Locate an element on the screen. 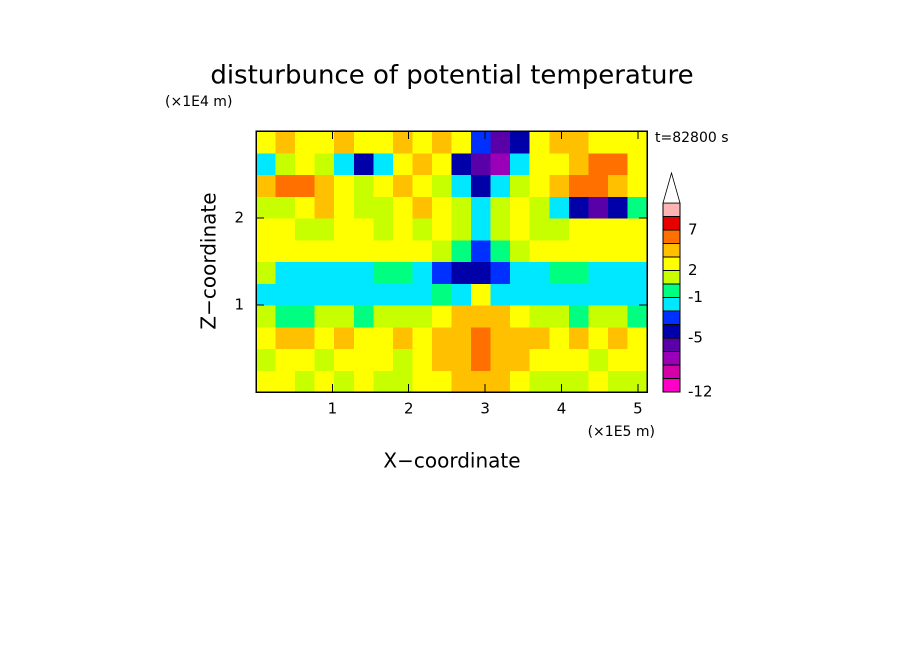  x-tick-label: 1 is located at coordinates (333, 409).